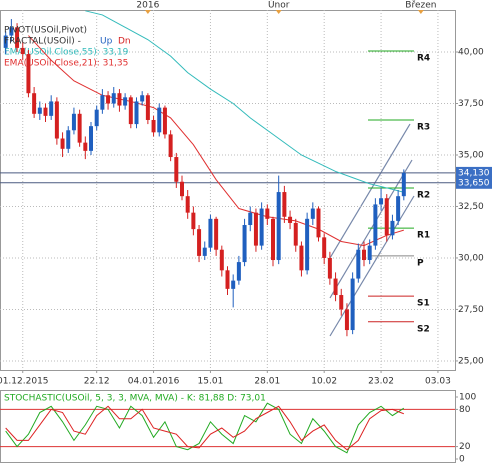  Describe the element at coordinates (420, 263) in the screenshot. I see `pivot-label: P` at that location.